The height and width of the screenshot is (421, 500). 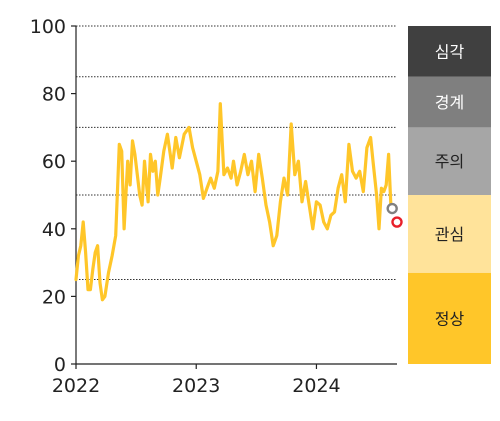 I want to click on x-tick-label-2: 2024, so click(x=316, y=386).